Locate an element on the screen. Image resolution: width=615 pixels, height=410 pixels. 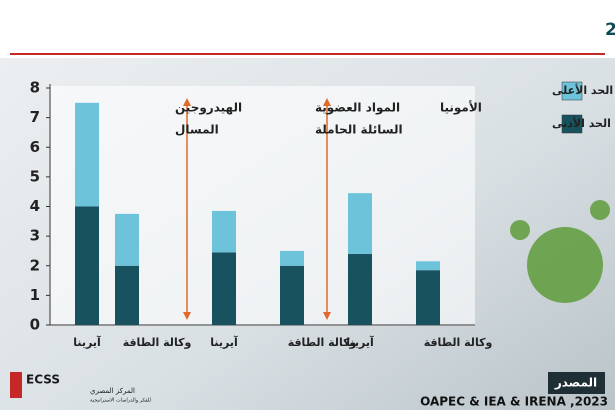
logo-line: المركز المصري is located at coordinates (112, 391).